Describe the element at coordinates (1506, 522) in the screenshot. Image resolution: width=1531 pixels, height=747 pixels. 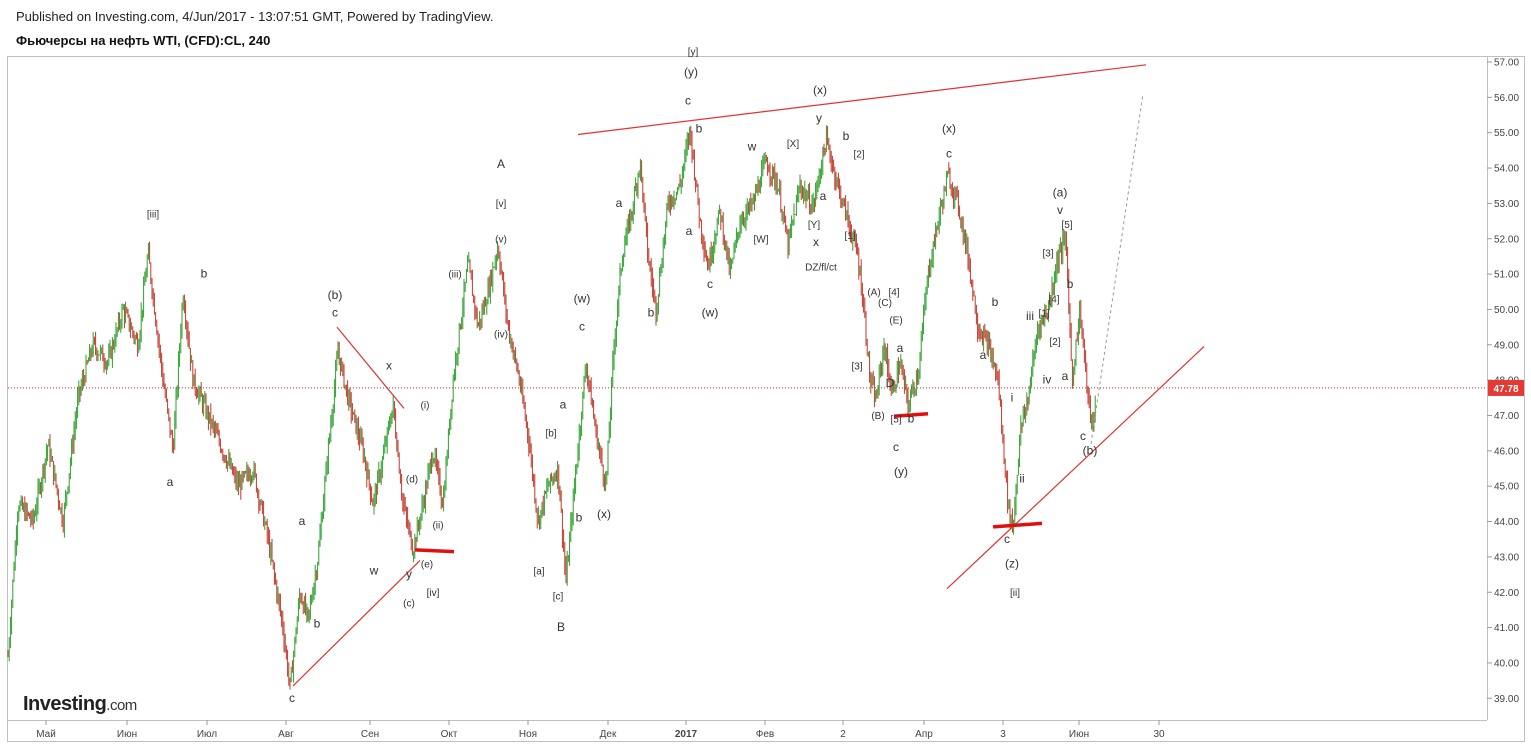
I see `y-tick-label: 44.00` at that location.